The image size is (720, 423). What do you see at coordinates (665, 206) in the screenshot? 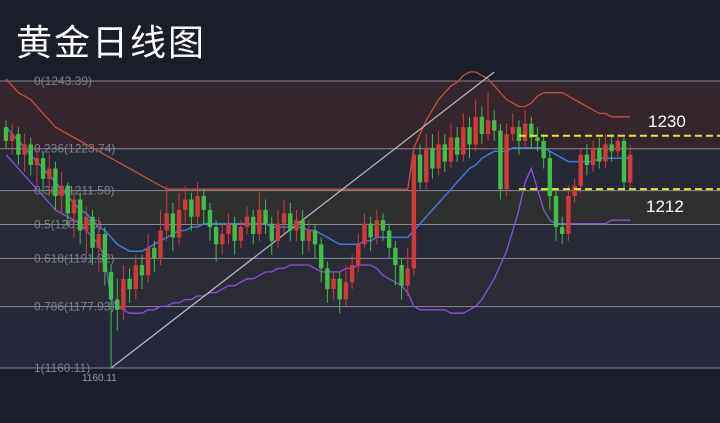
I see `support-annotation: 1212` at bounding box center [665, 206].